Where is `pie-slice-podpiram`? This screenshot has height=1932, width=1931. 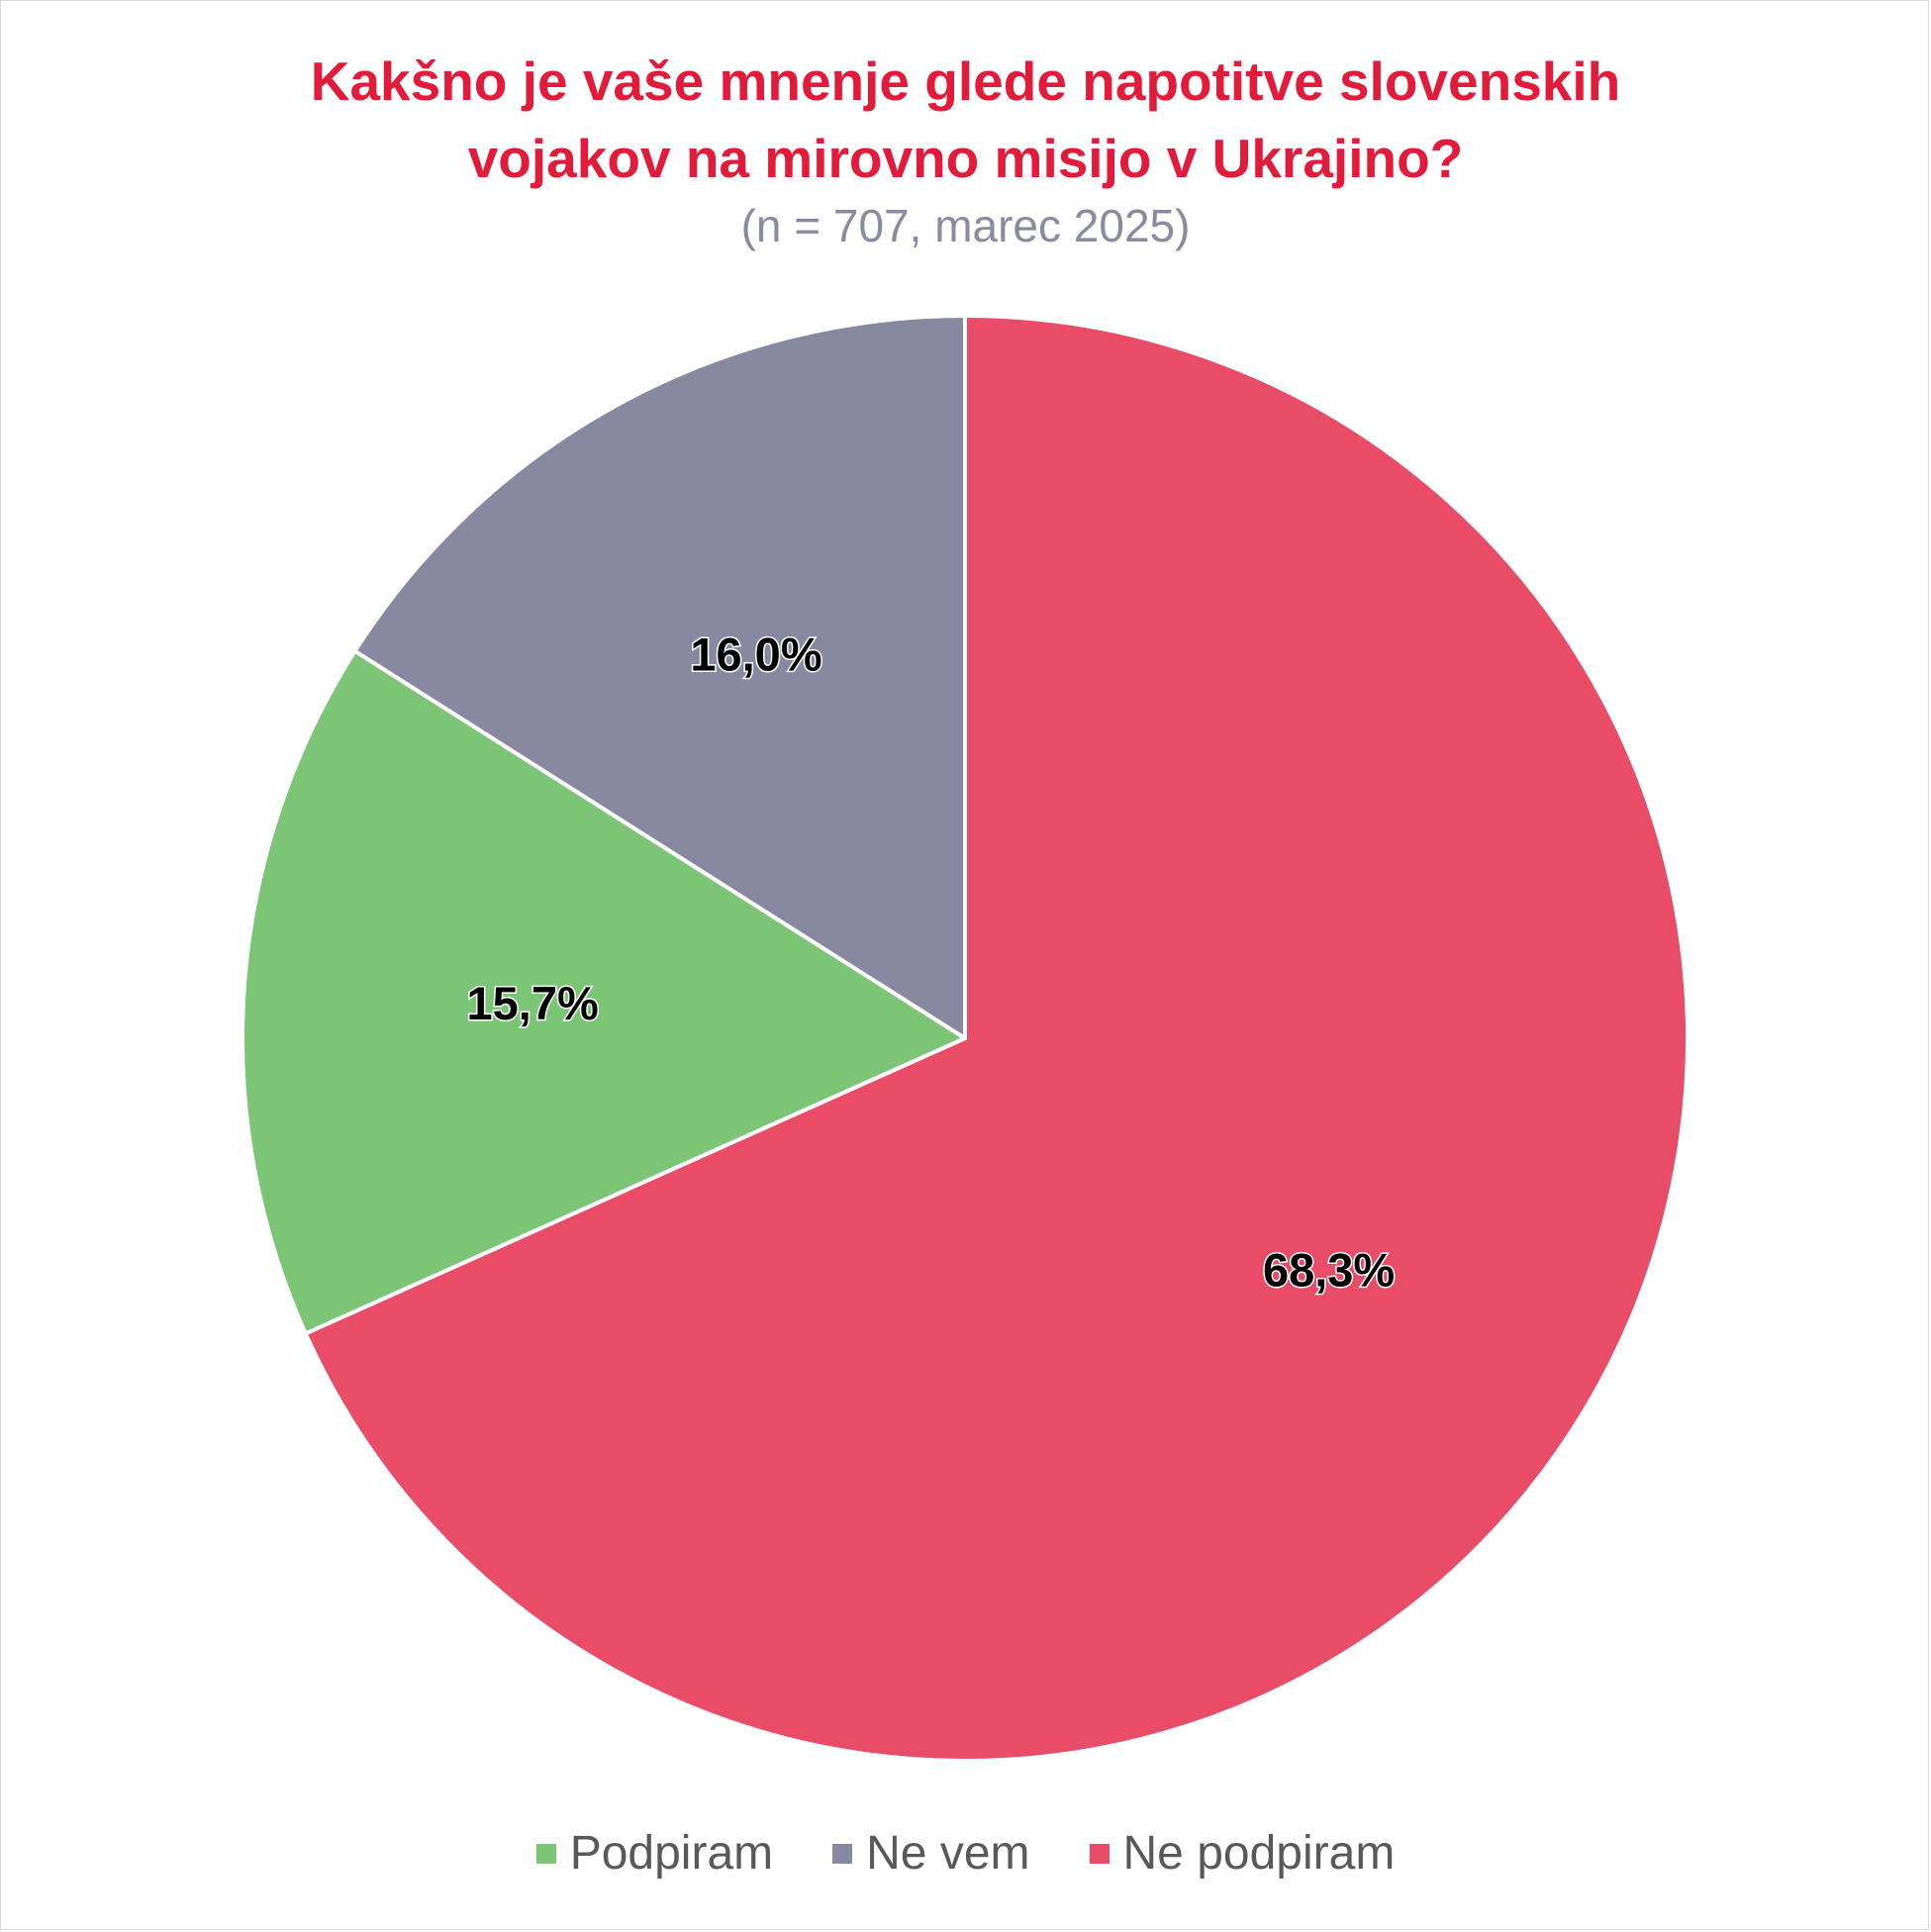
pie-slice-podpiram is located at coordinates (604, 992).